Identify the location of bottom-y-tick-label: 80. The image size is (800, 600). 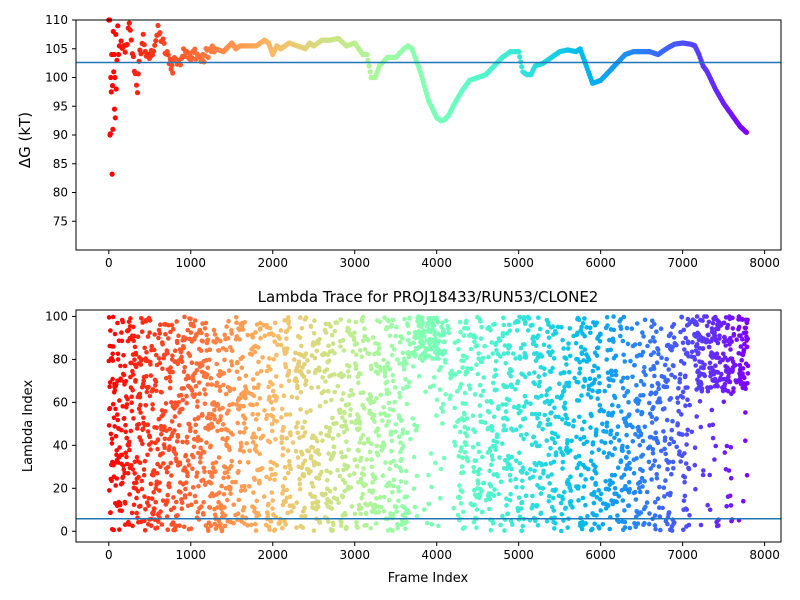
(60, 359).